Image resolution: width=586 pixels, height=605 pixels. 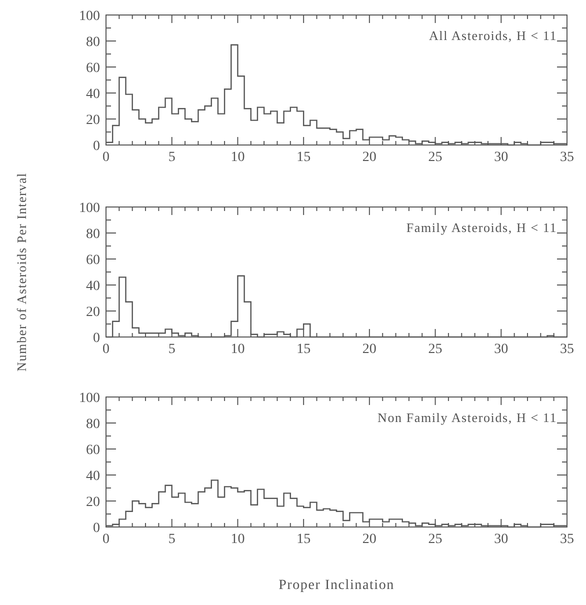 What do you see at coordinates (467, 417) in the screenshot?
I see `annotation: Non Family Asteroids, H < 11` at bounding box center [467, 417].